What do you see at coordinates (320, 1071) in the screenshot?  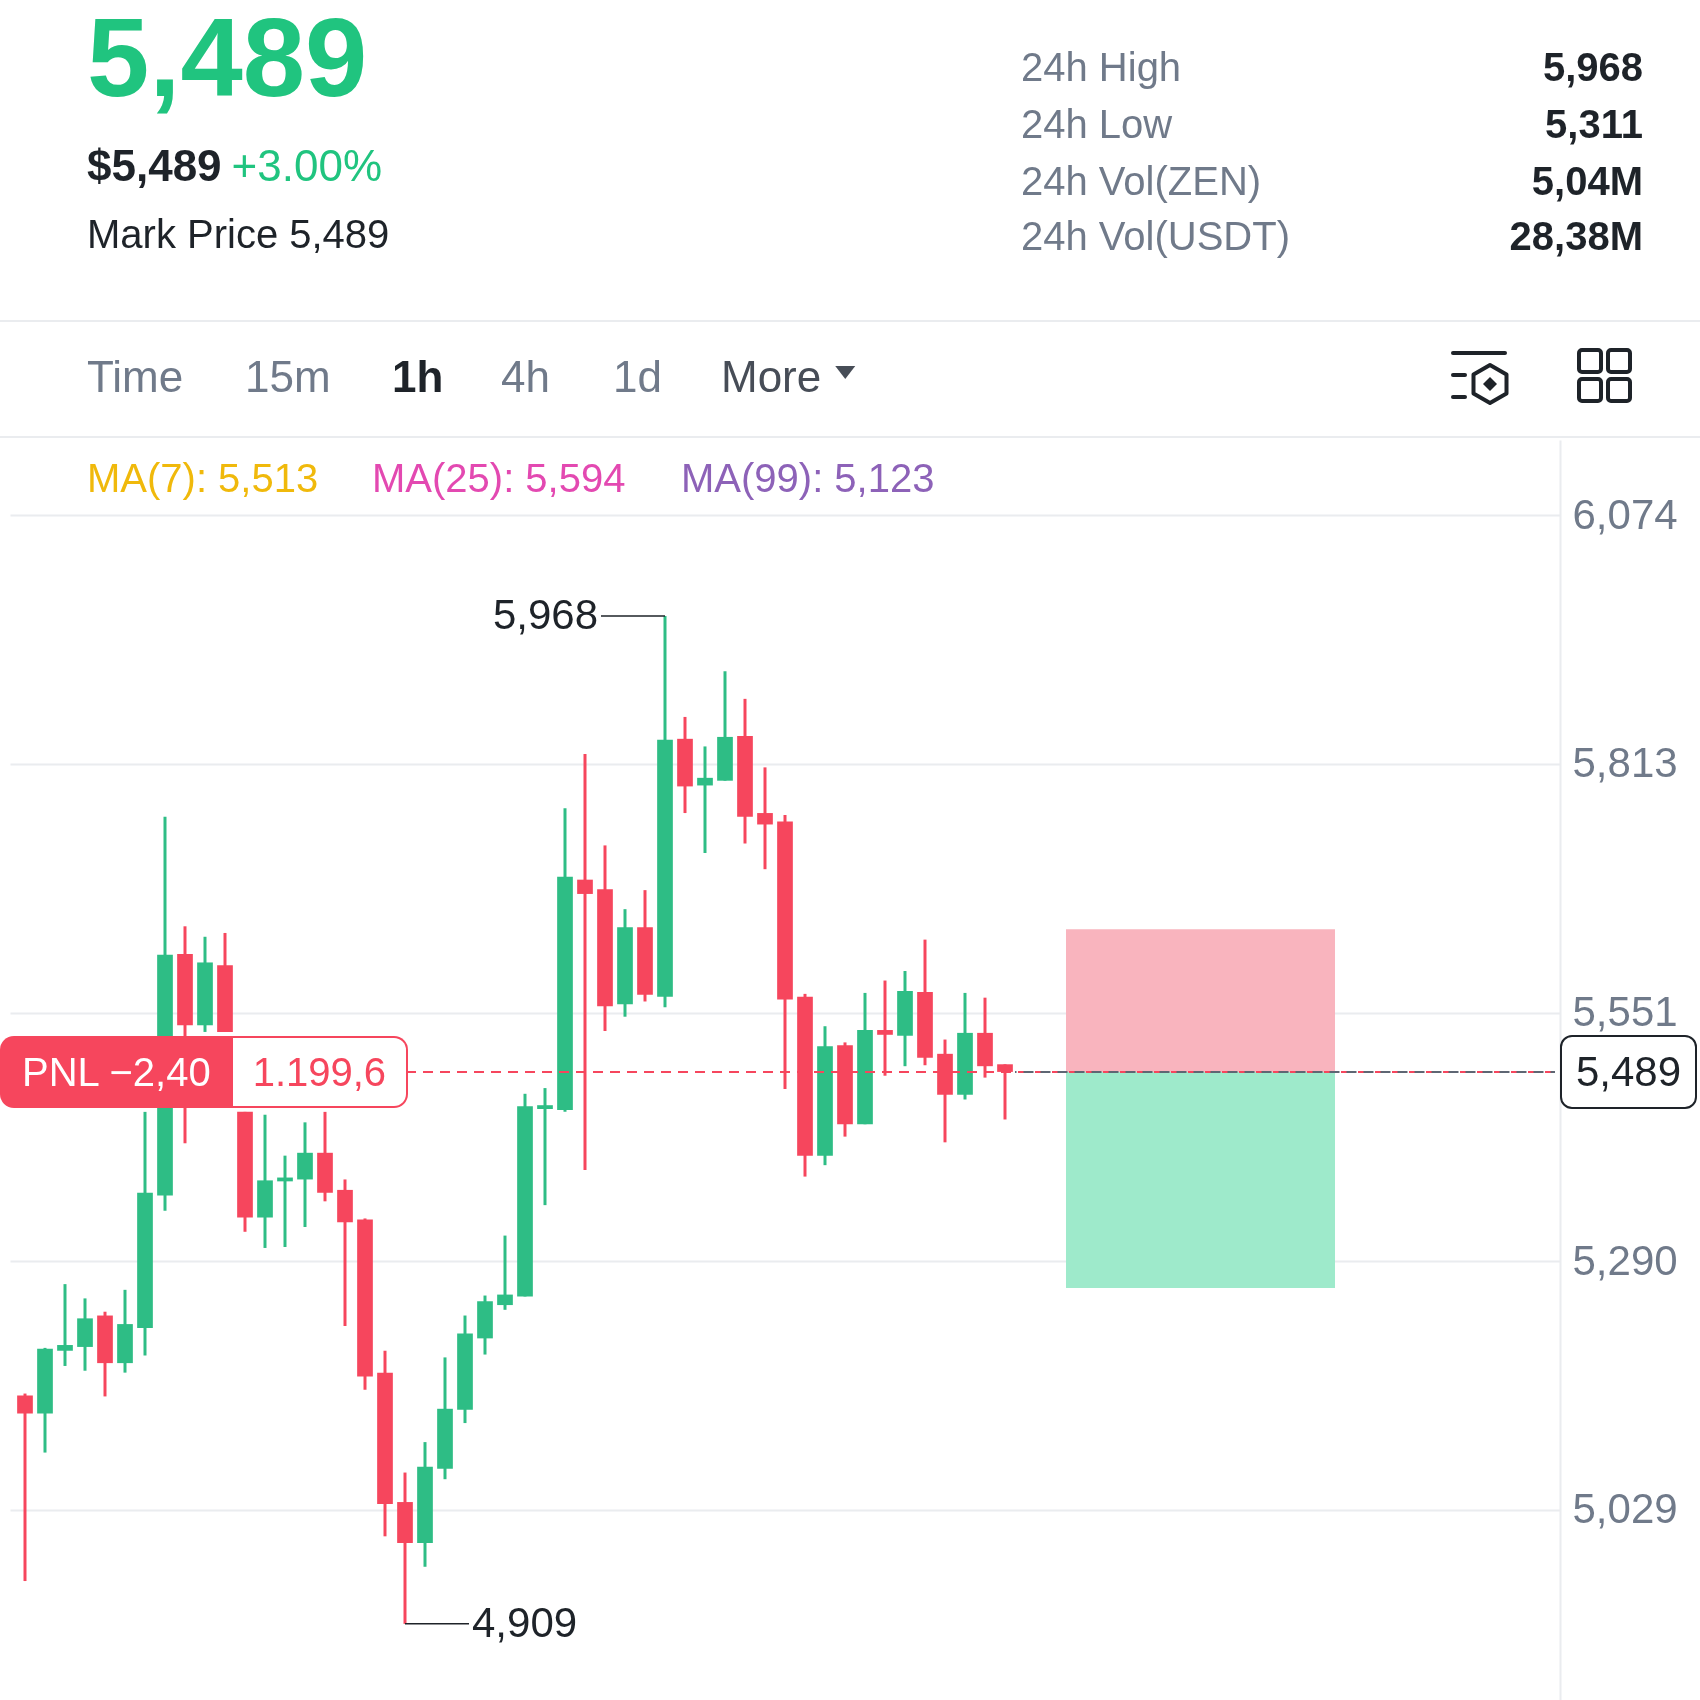 I see `annotation: 1.199,6` at bounding box center [320, 1071].